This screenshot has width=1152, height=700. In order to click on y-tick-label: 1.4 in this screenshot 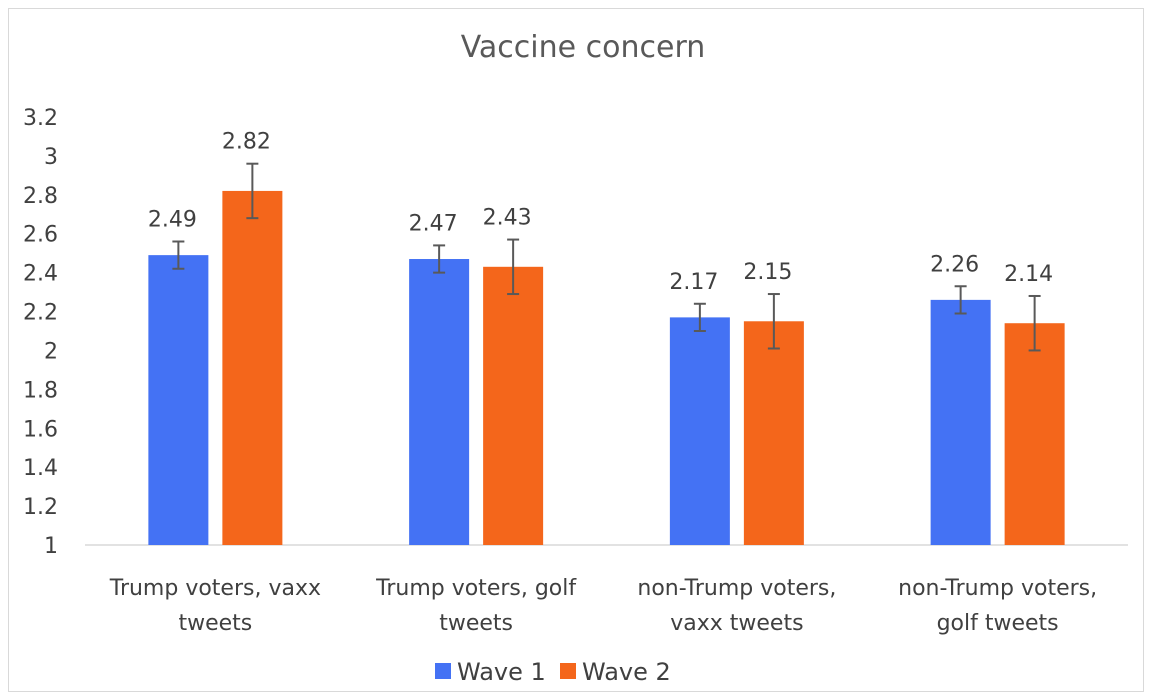, I will do `click(40, 468)`.